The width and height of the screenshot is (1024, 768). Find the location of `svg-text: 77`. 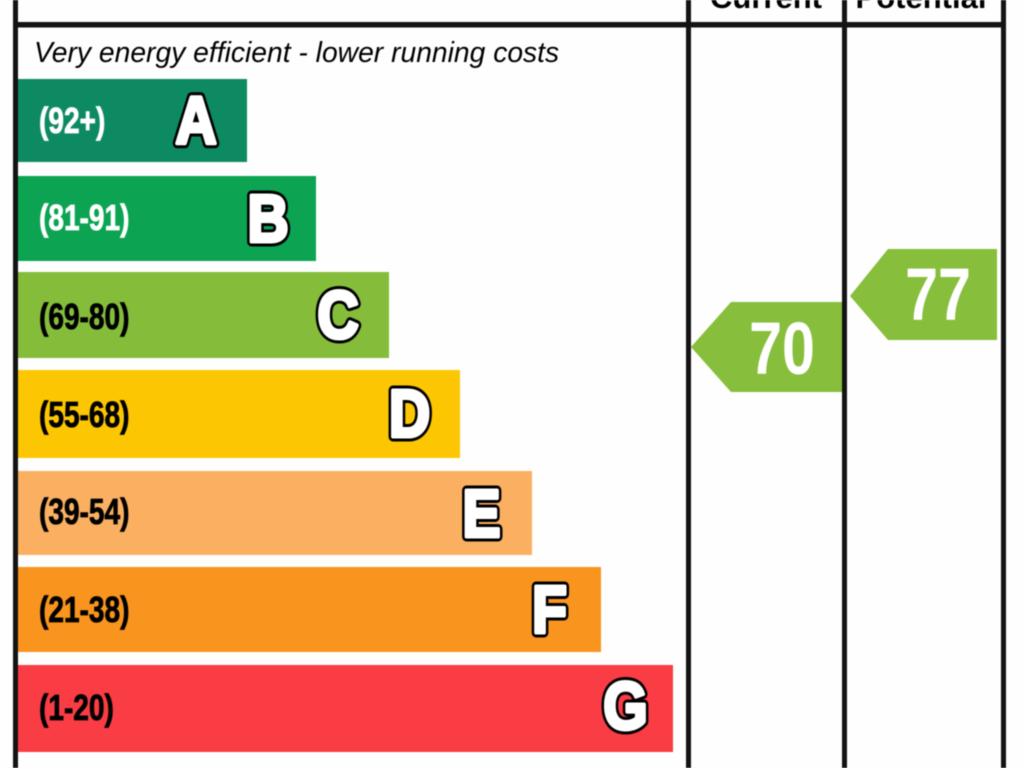

svg-text: 77 is located at coordinates (938, 295).